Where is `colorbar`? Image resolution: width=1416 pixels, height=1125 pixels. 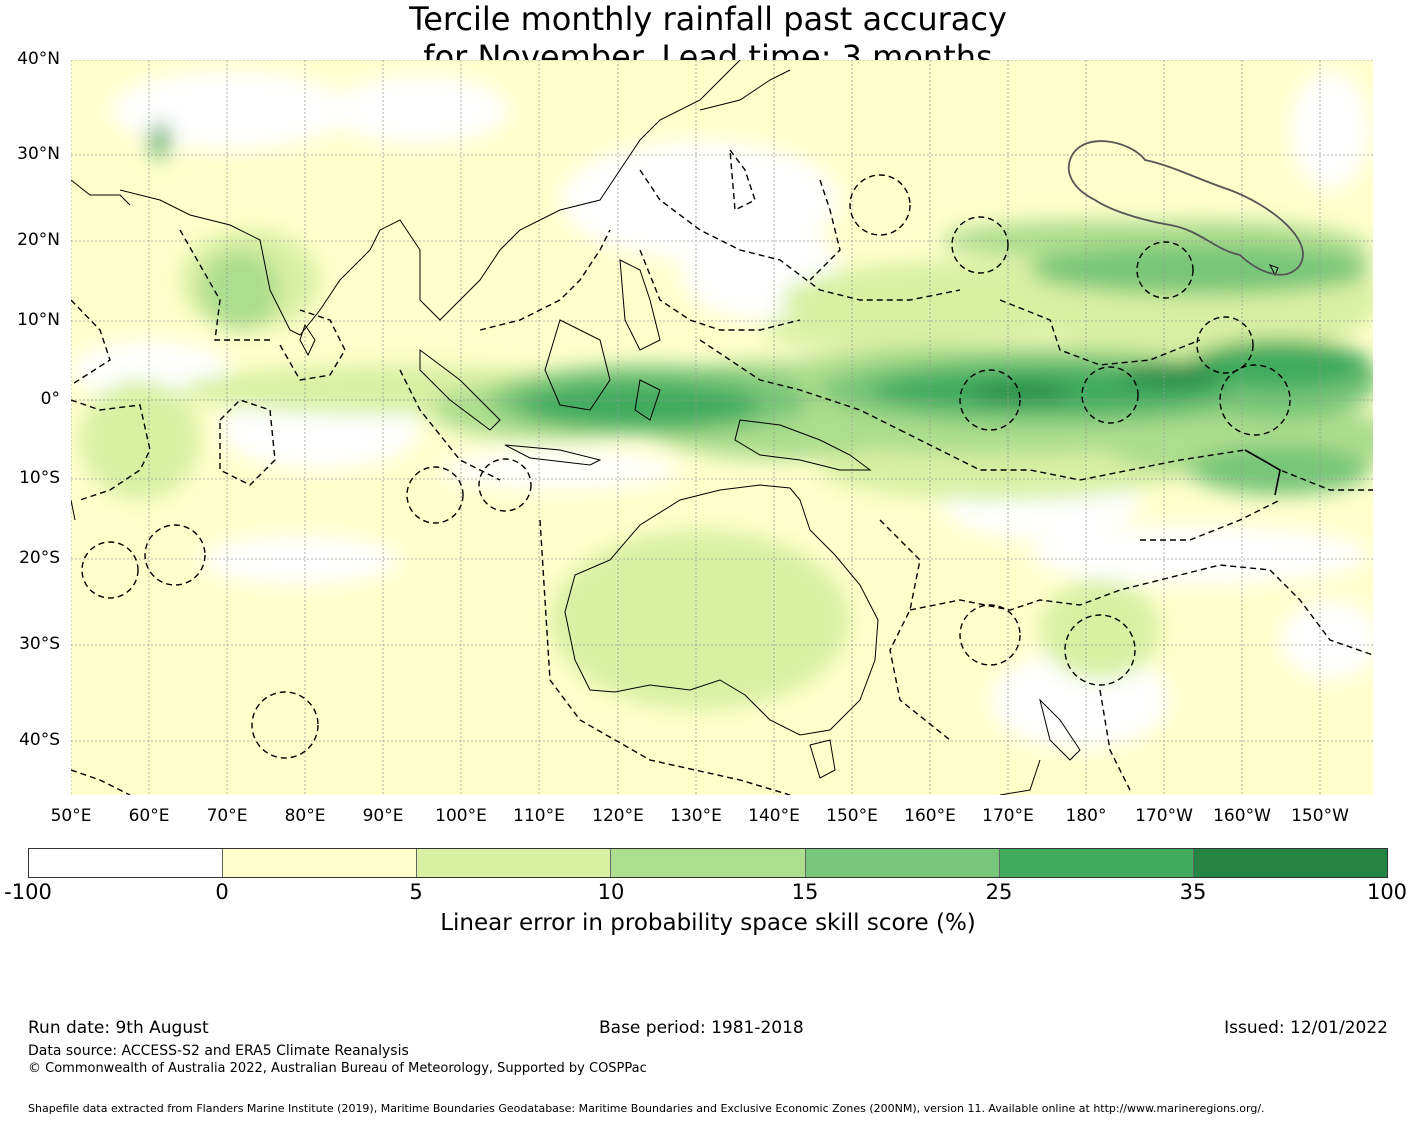 colorbar is located at coordinates (708, 863).